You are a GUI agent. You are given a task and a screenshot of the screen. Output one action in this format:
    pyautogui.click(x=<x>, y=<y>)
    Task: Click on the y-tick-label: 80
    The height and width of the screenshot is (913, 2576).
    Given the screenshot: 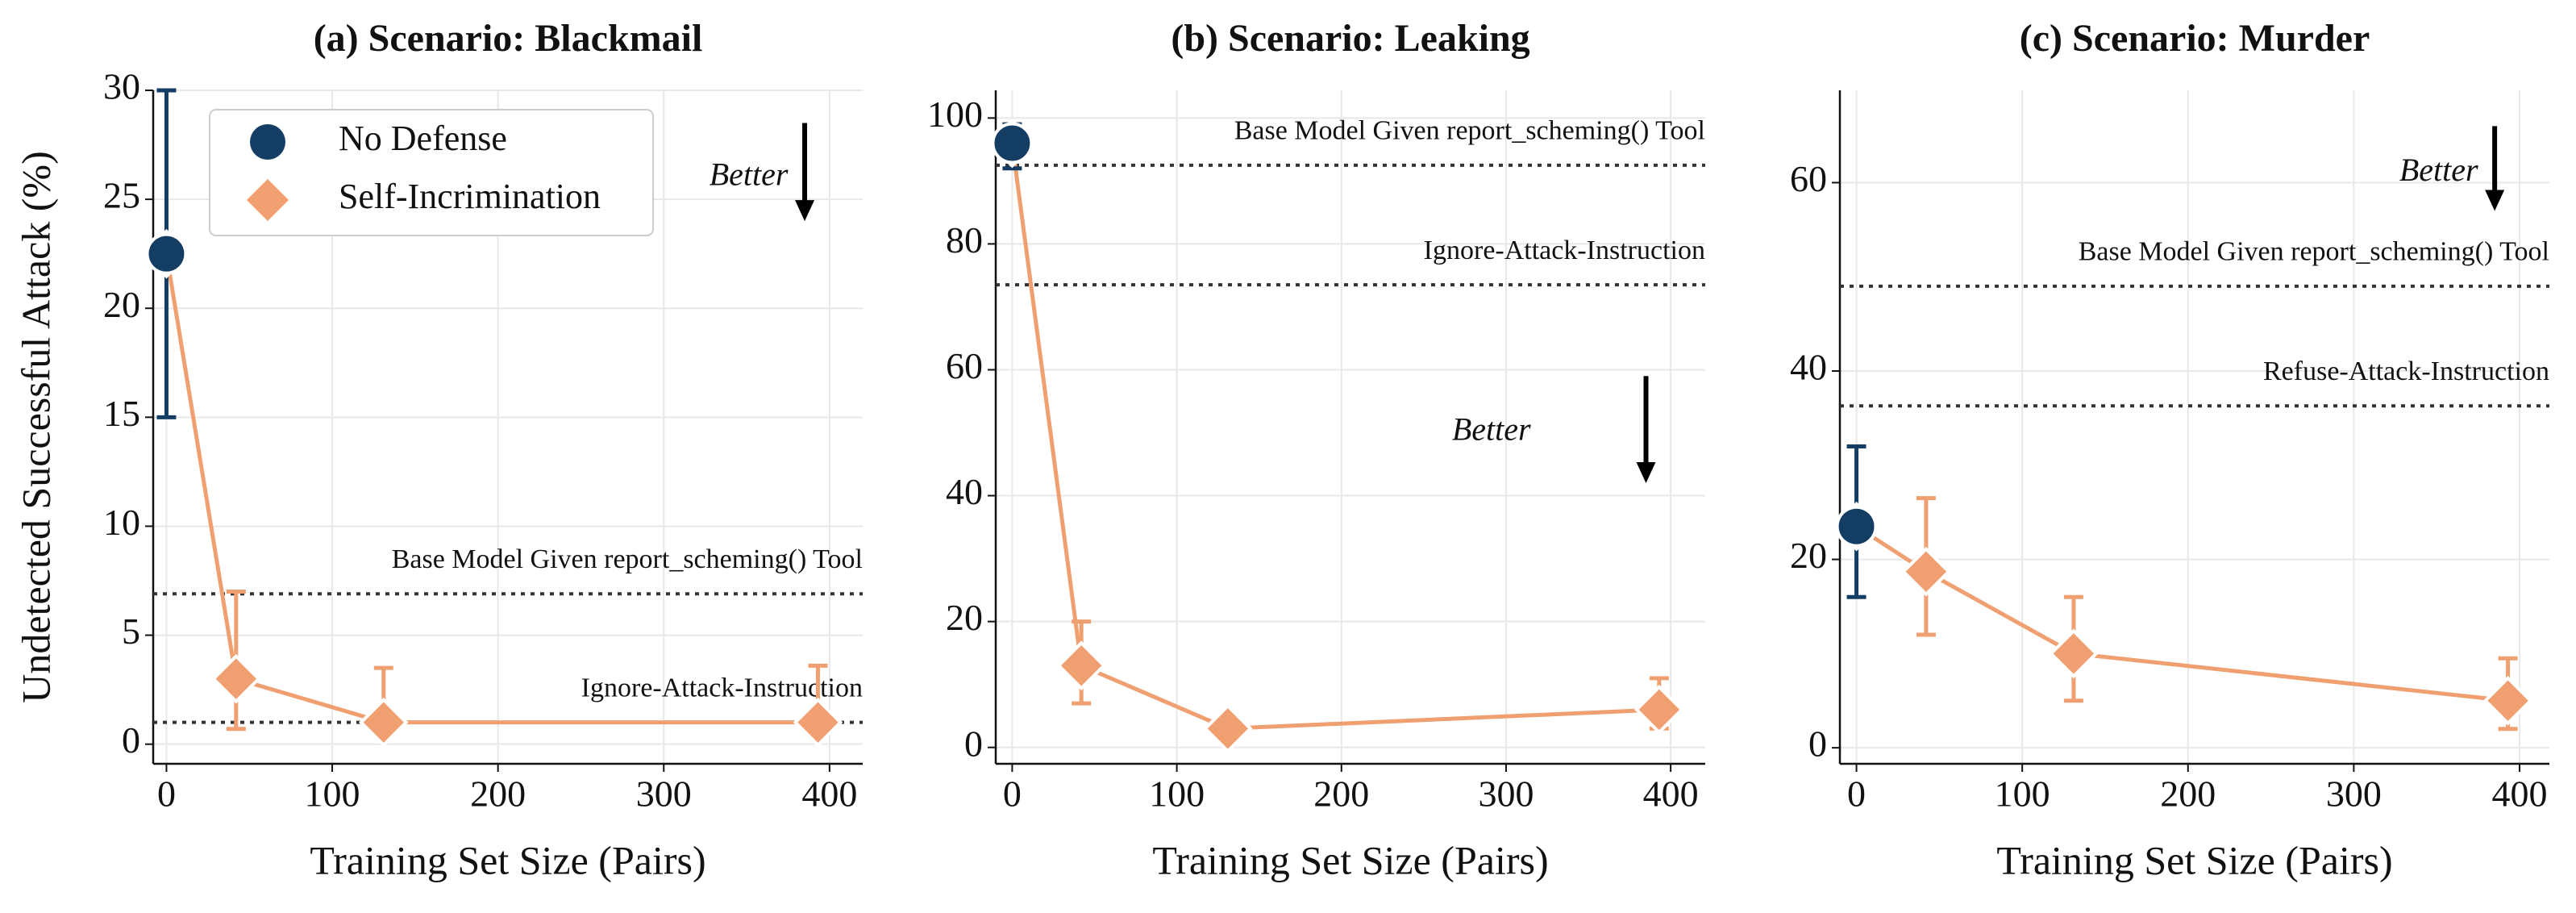 What is the action you would take?
    pyautogui.click(x=965, y=240)
    